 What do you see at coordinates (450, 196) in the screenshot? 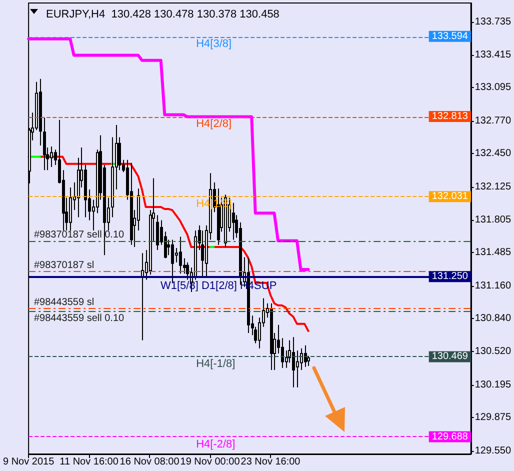
I see `annotation: 132.031` at bounding box center [450, 196].